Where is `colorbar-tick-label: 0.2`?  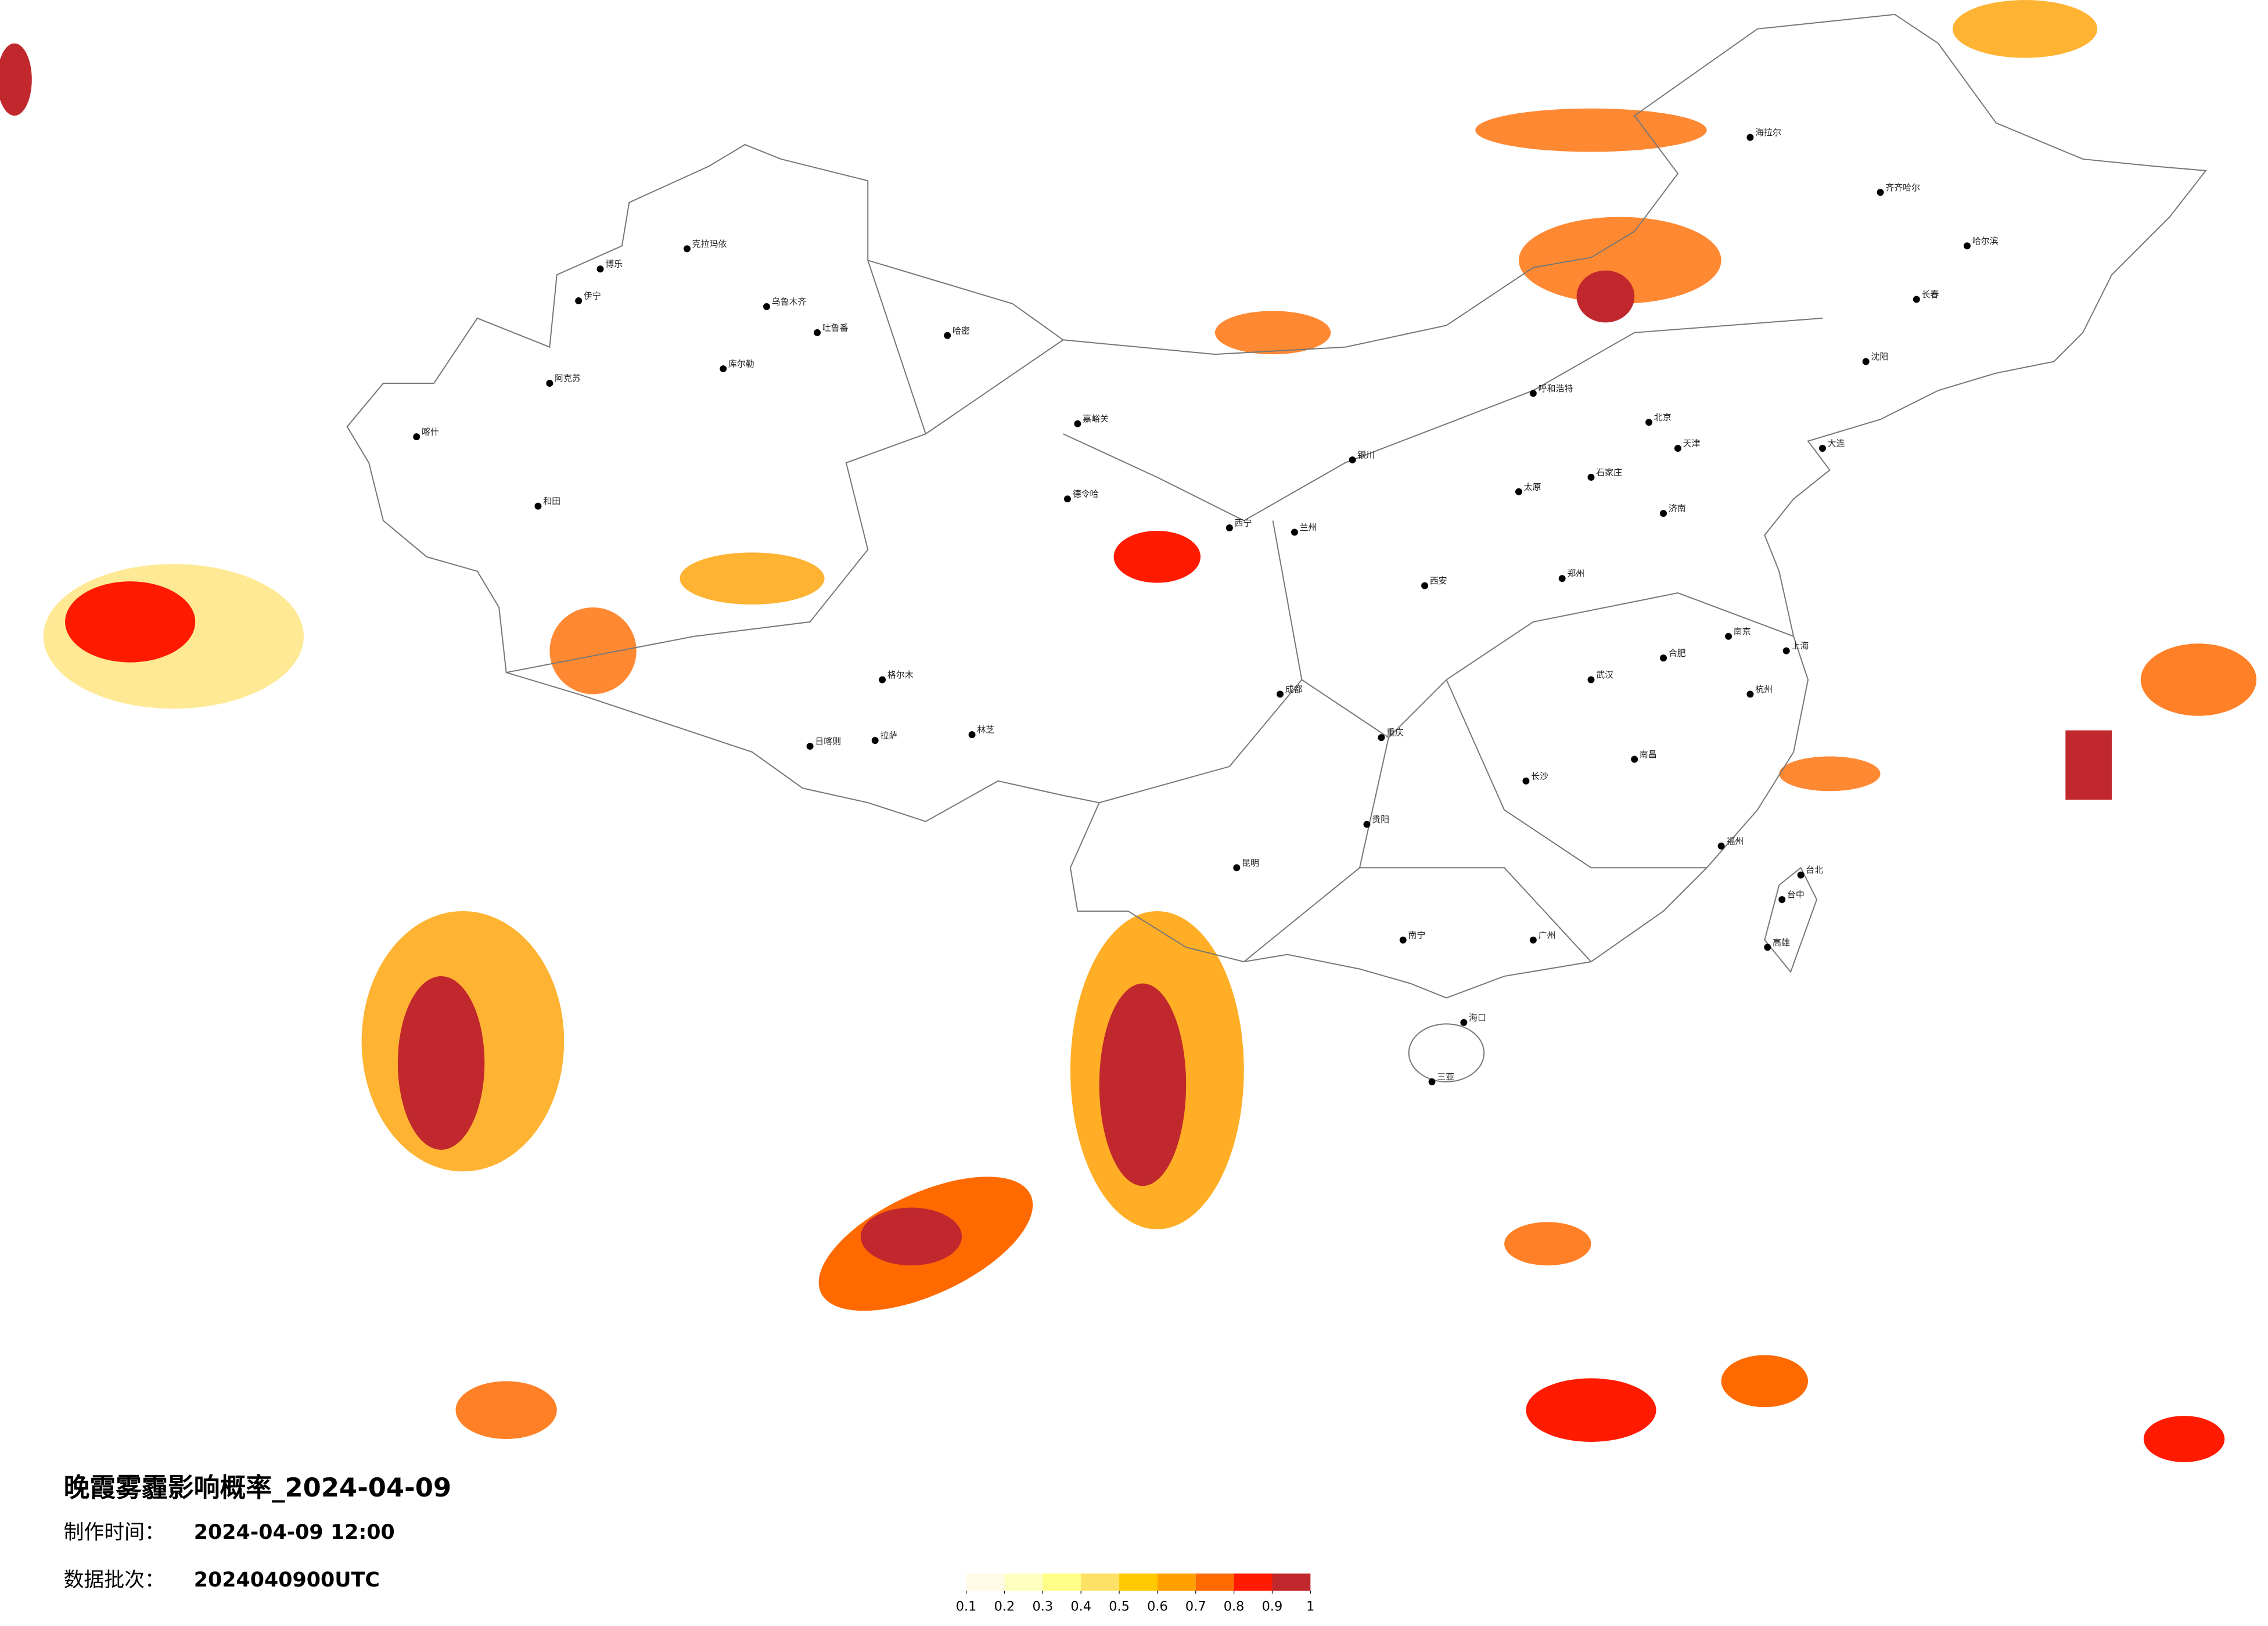
colorbar-tick-label: 0.2 is located at coordinates (1004, 1606).